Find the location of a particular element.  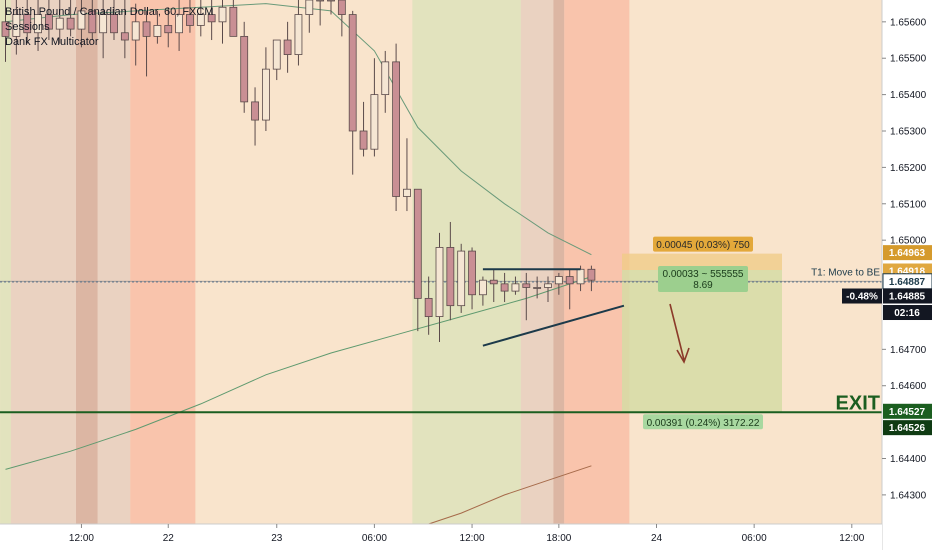

stop-zone is located at coordinates (702, 262).